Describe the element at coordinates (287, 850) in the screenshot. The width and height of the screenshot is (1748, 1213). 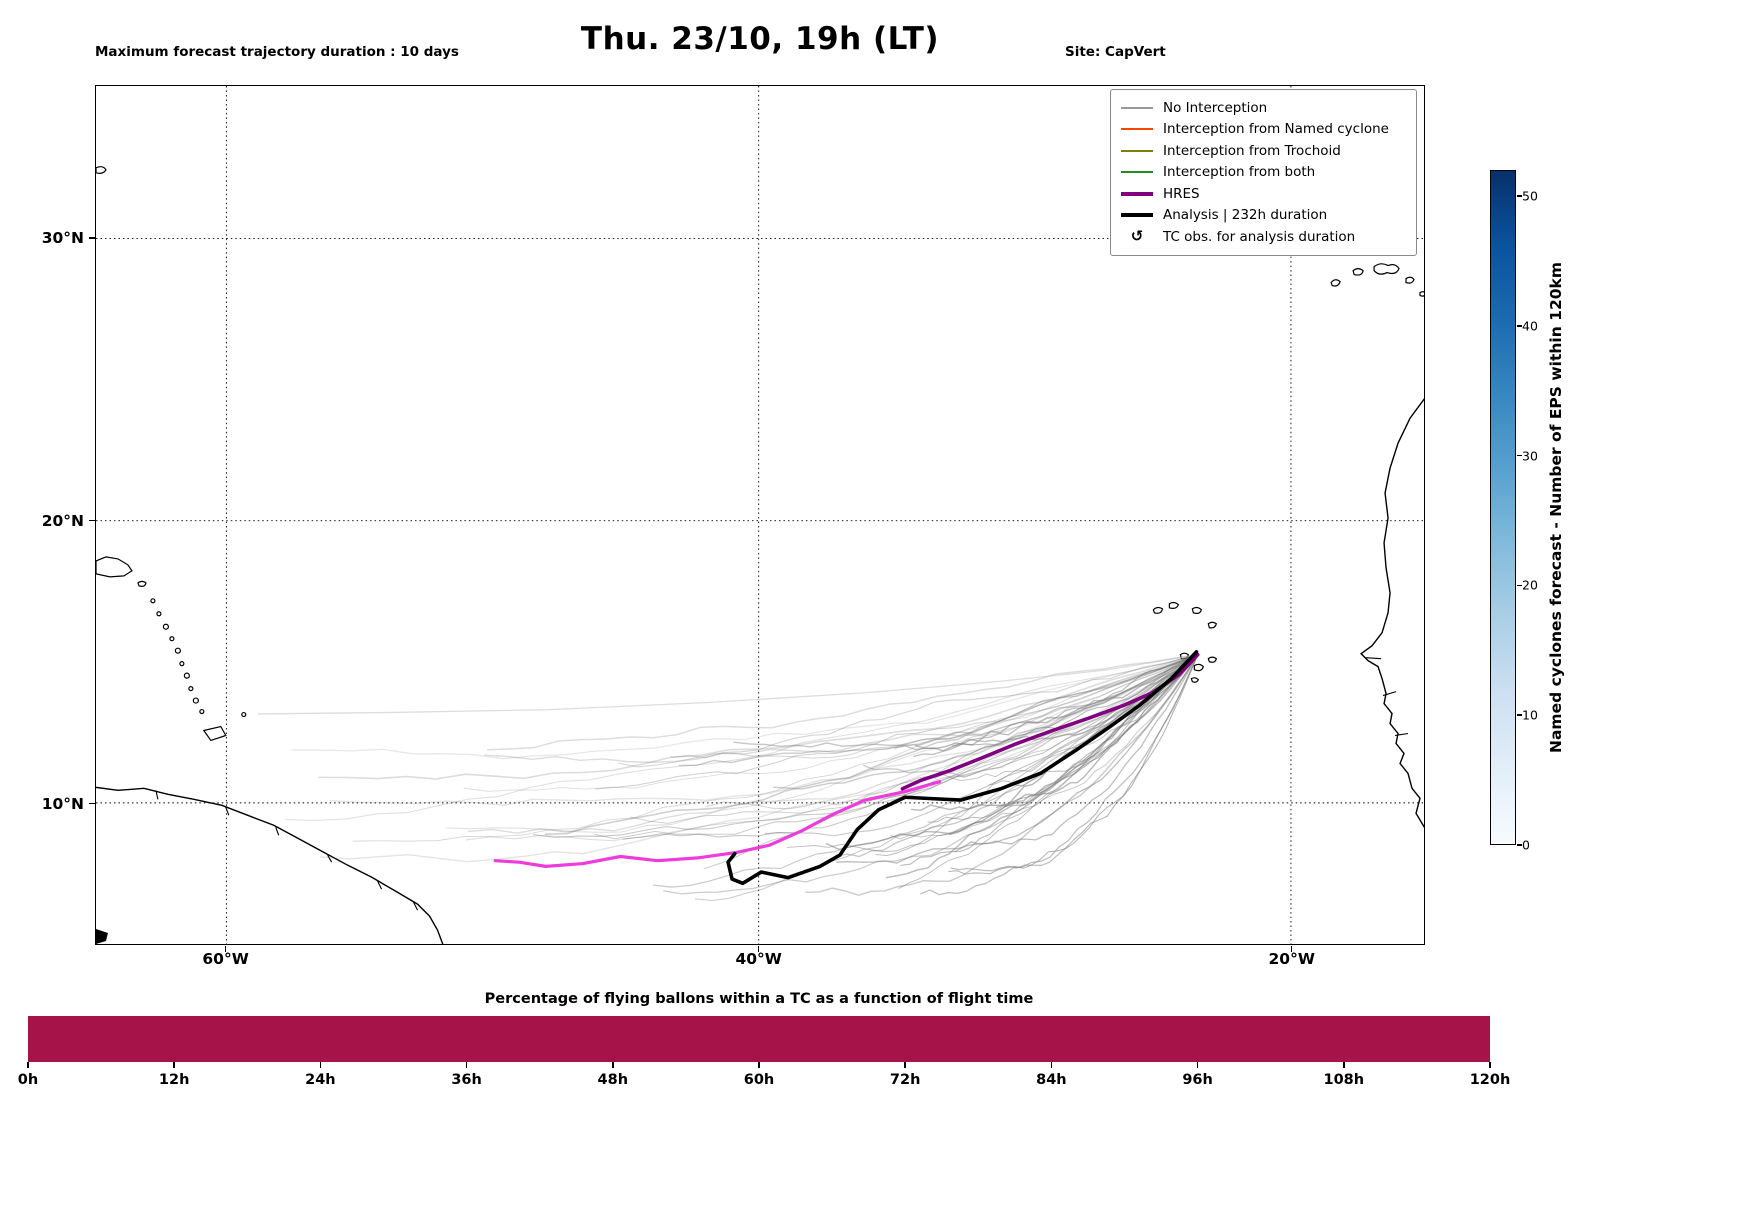
I see `coastline-south-america-rivers` at that location.